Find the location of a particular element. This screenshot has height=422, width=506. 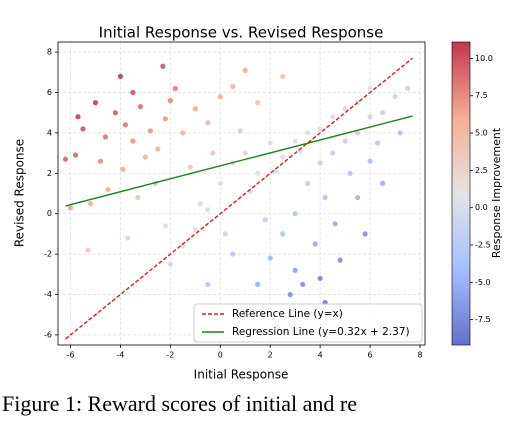

fit-line is located at coordinates (239, 161).